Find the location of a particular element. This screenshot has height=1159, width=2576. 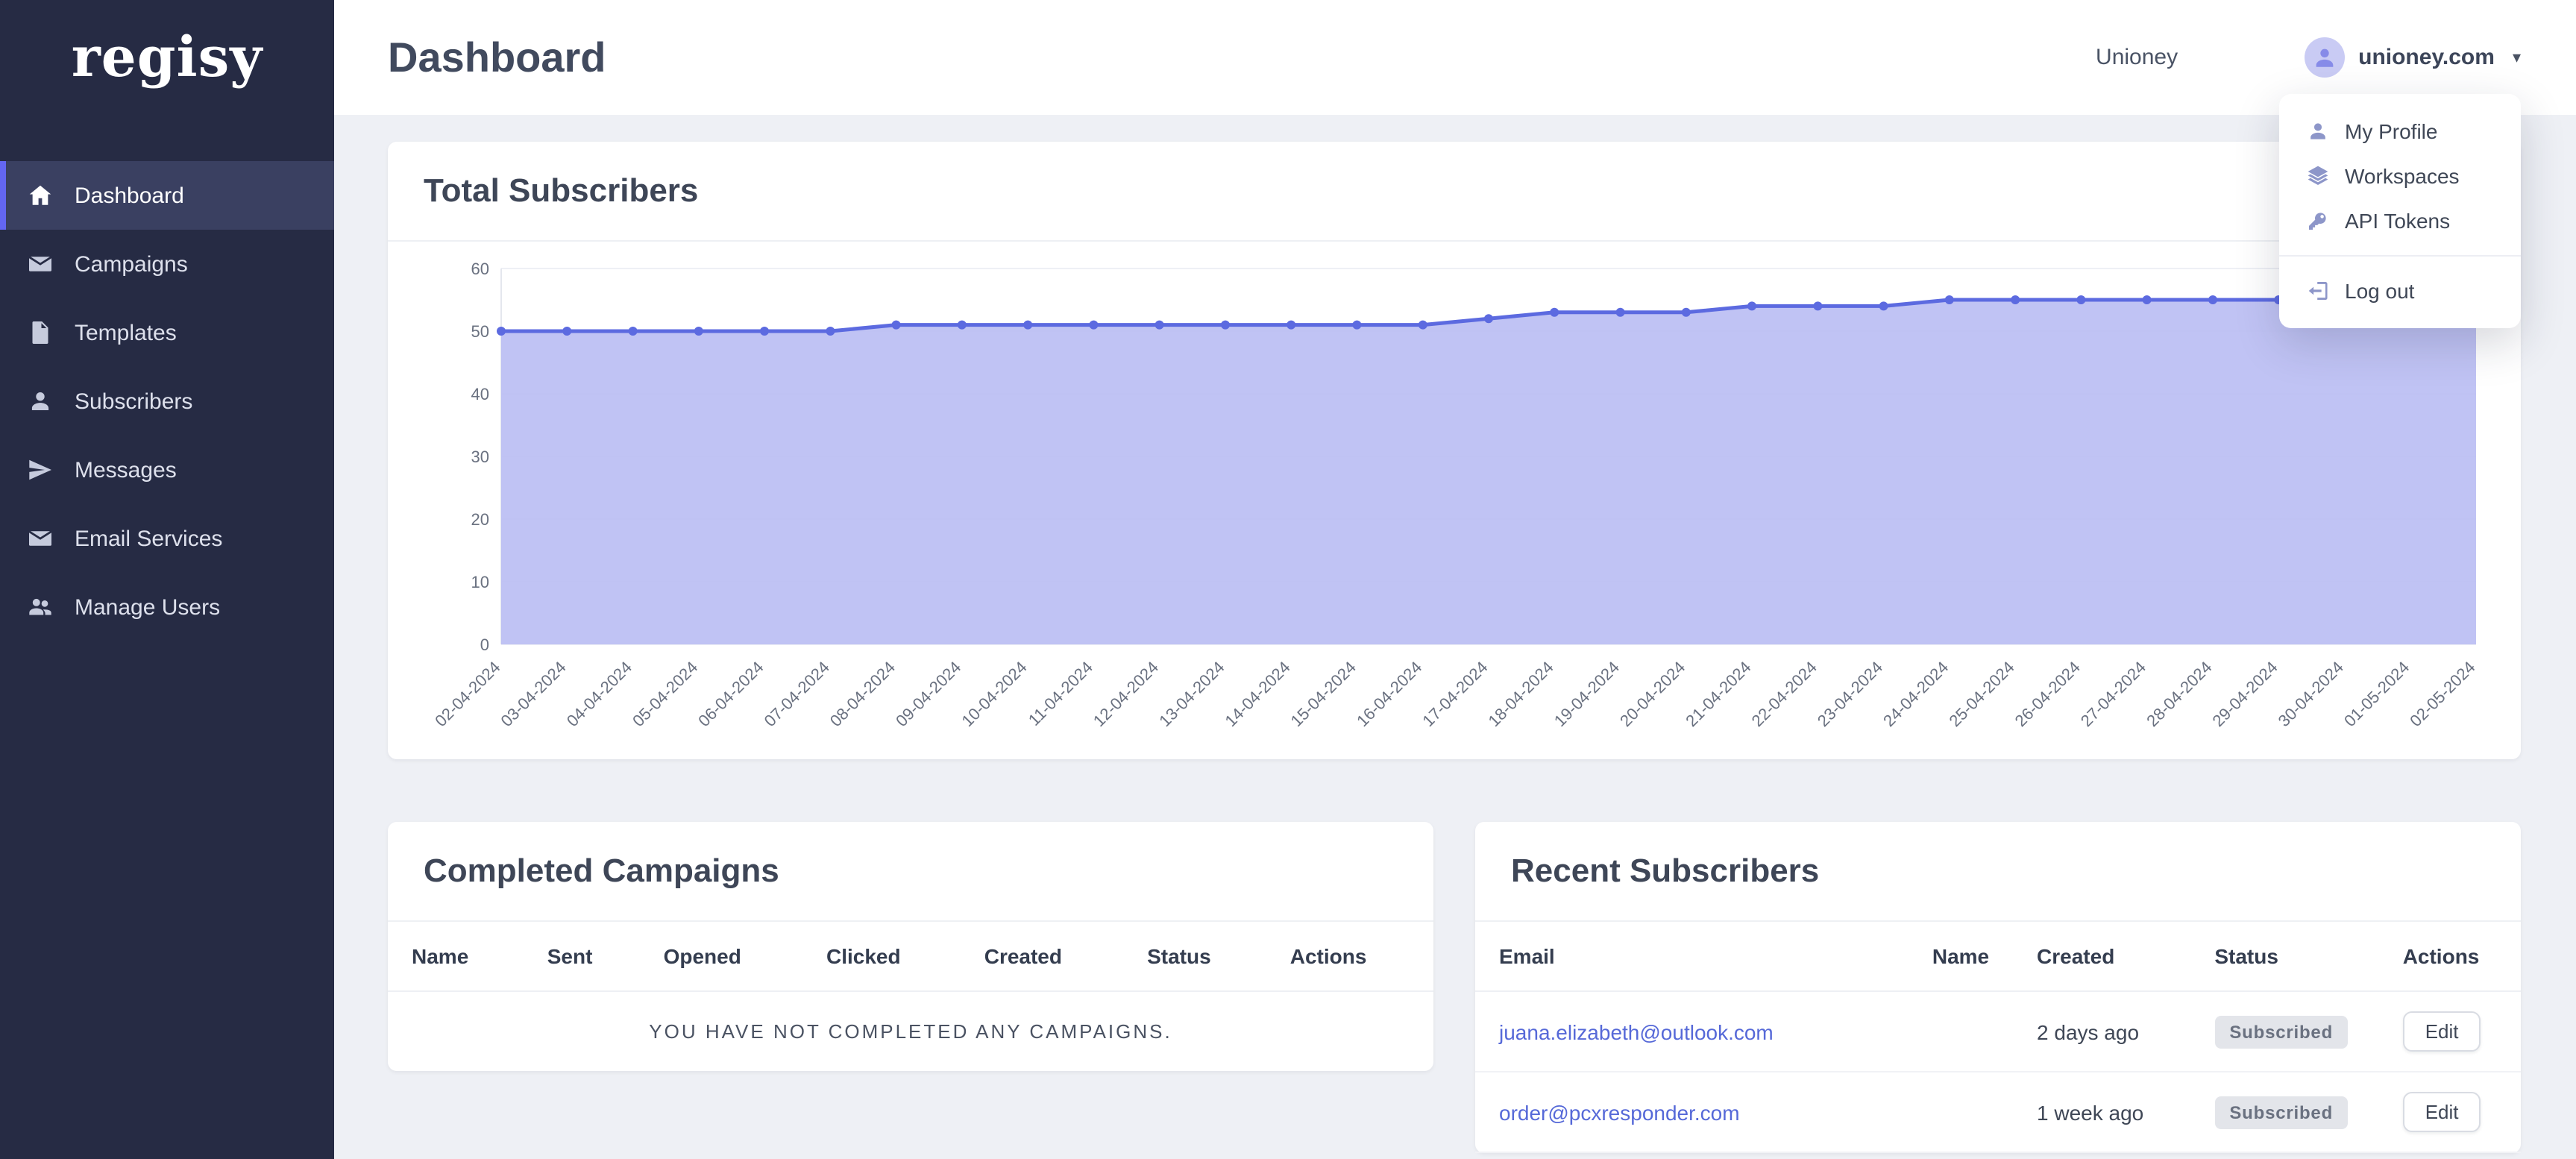

workspace-name: Unioney is located at coordinates (2137, 58).